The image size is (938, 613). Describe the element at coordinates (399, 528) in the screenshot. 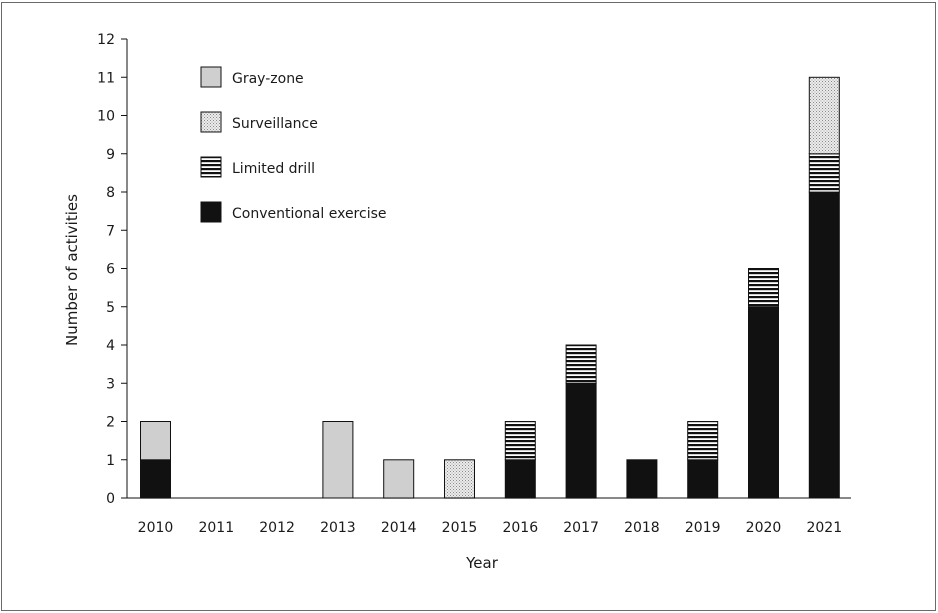

I see `x-tick-label-2014: 2014` at that location.